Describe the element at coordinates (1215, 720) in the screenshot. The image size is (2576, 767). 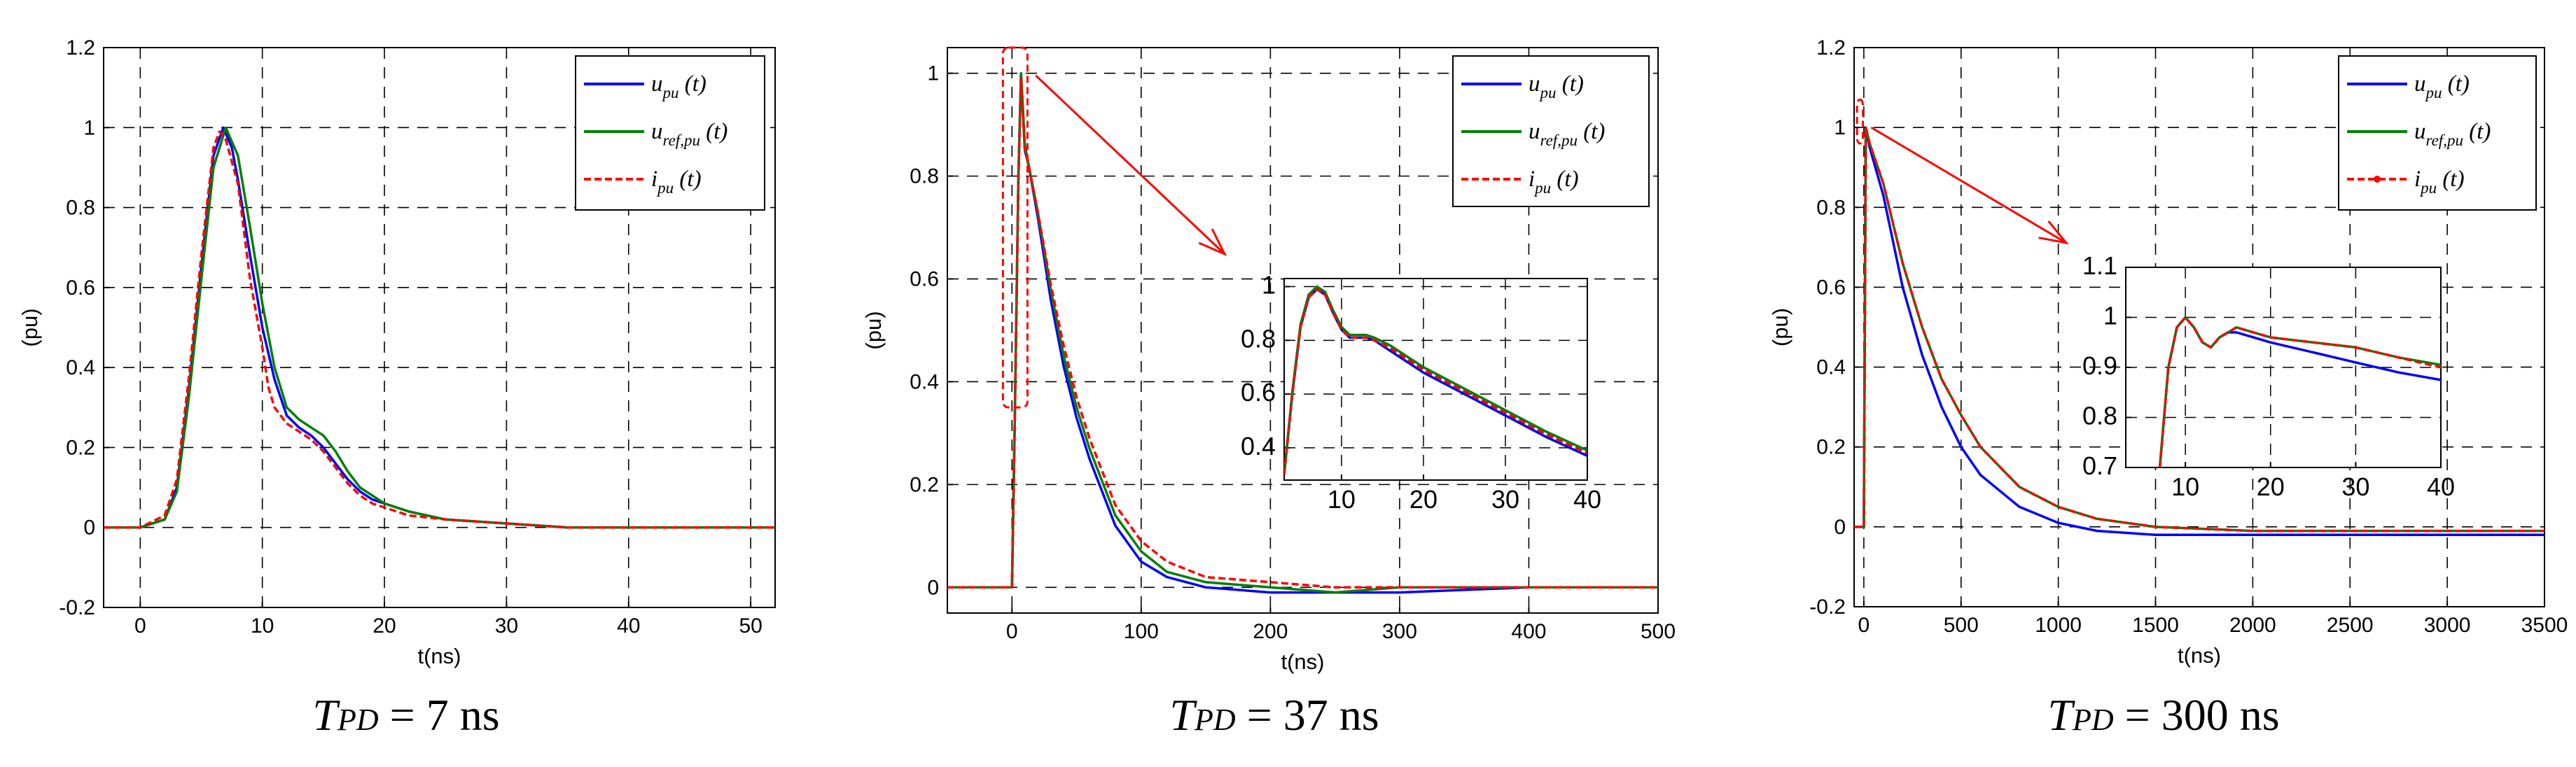
I see `caption-subscript: PD` at that location.